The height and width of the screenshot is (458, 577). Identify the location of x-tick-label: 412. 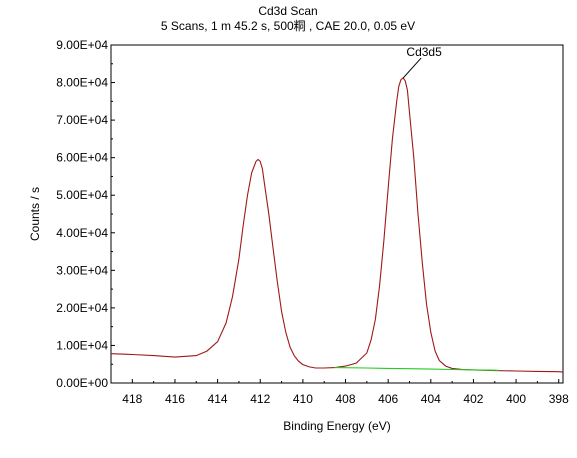
(260, 399).